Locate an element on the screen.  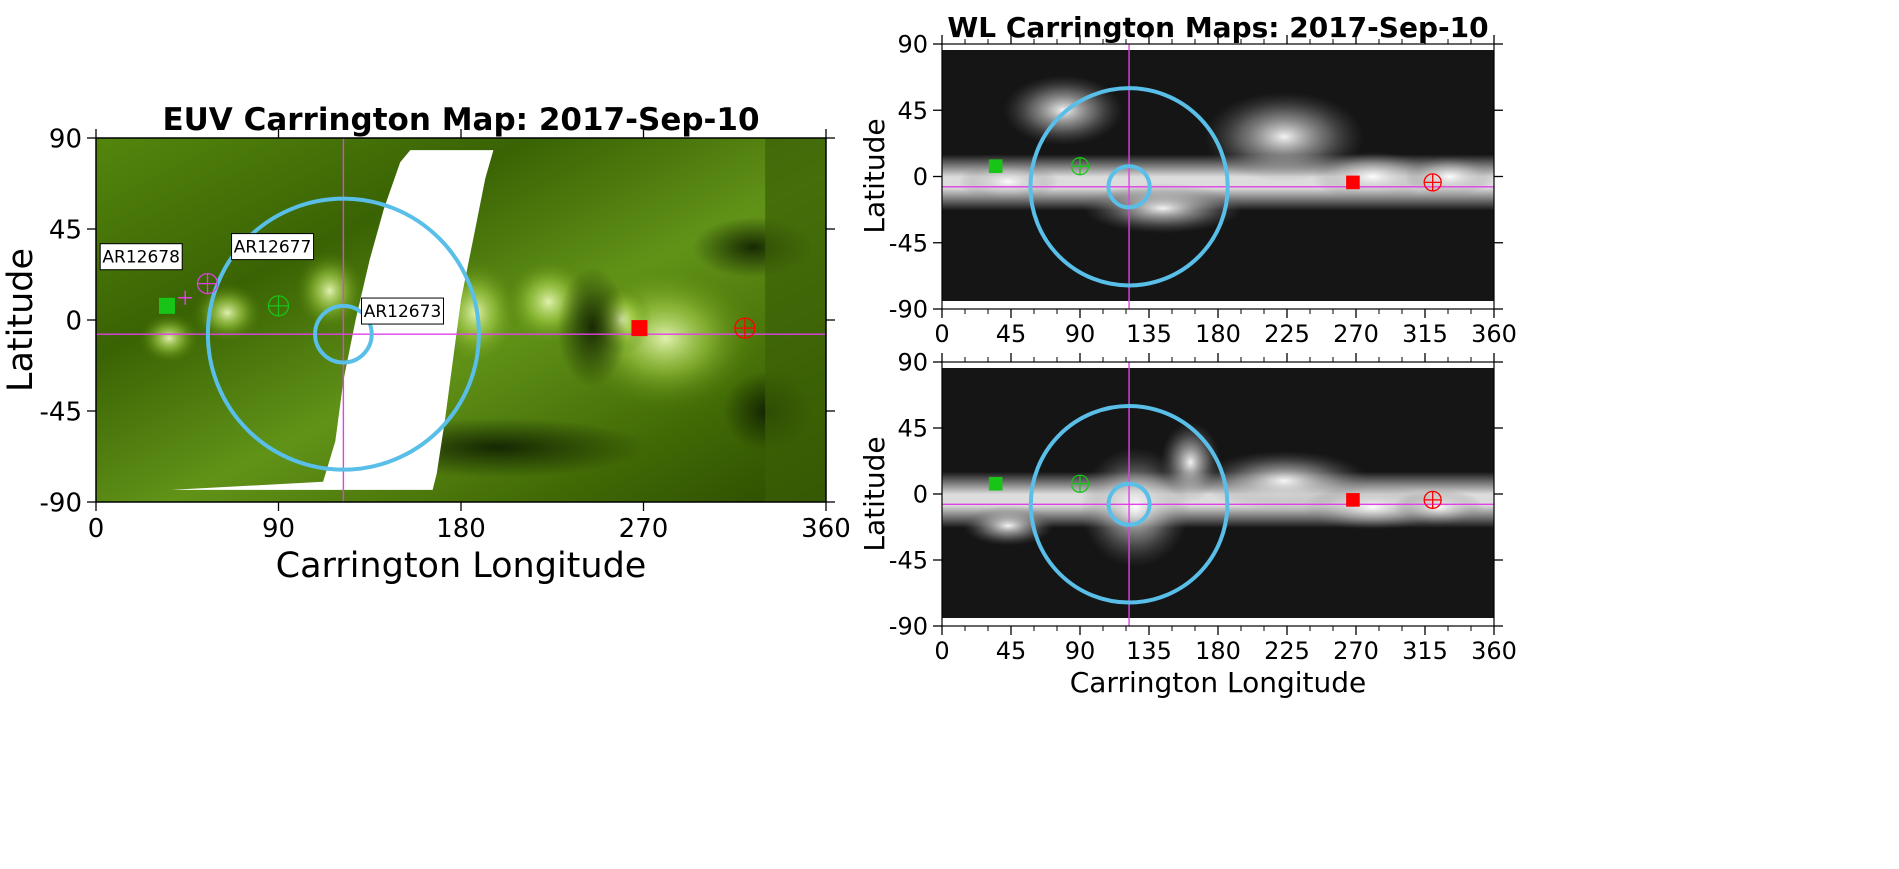
wl-bottom-image is located at coordinates (1218, 494).